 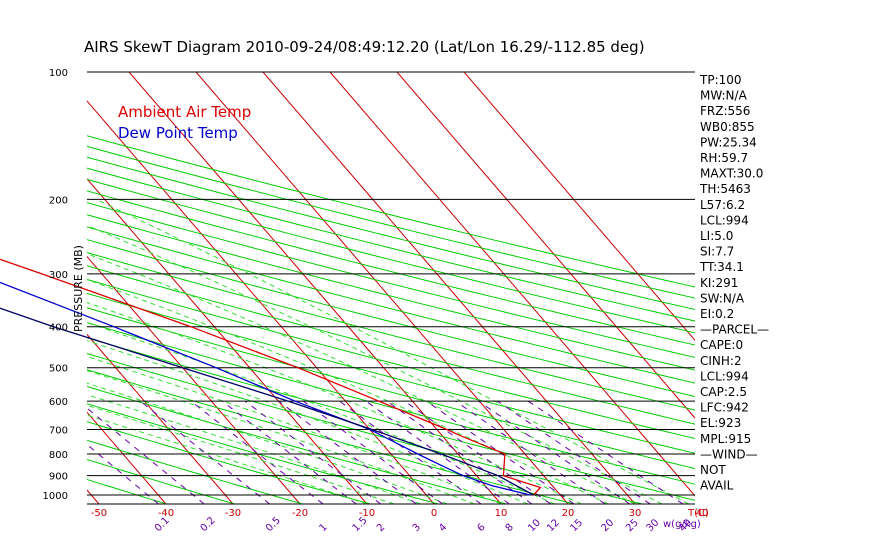 I want to click on bottom-temp-unit-label: T(C), so click(x=698, y=513).